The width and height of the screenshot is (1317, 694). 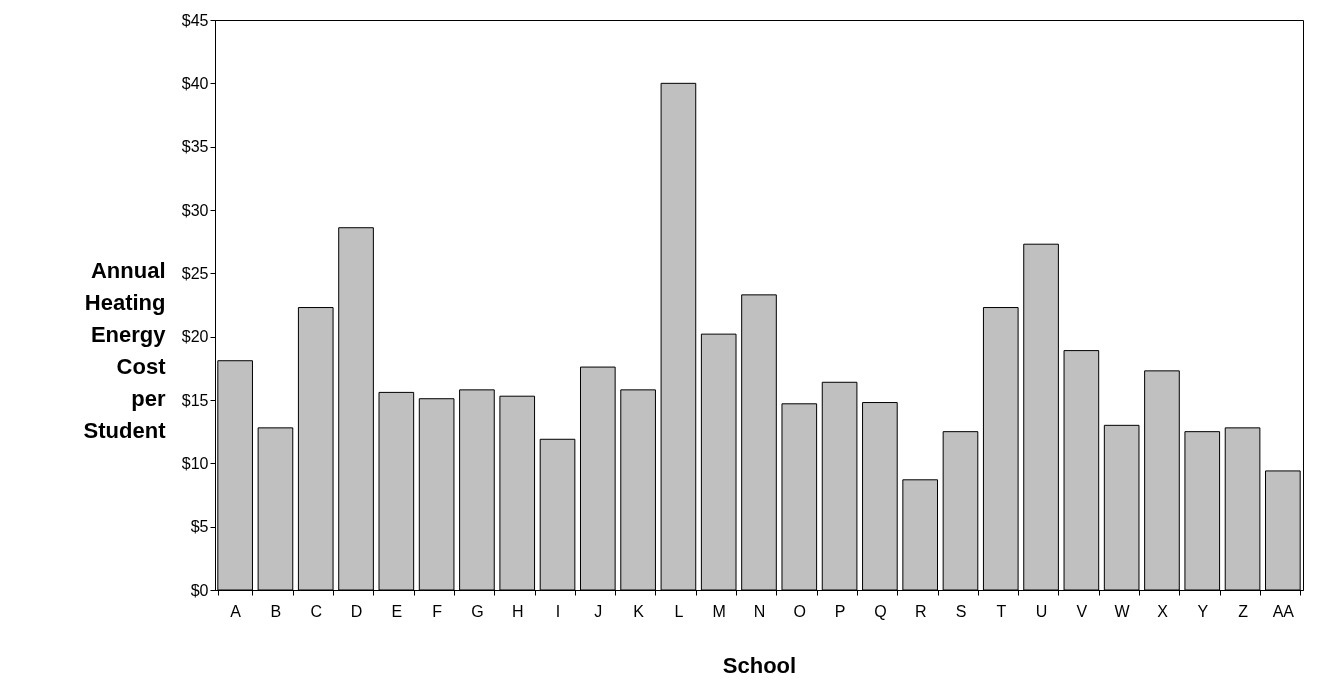 What do you see at coordinates (1243, 611) in the screenshot?
I see `x-tick-label: Z` at bounding box center [1243, 611].